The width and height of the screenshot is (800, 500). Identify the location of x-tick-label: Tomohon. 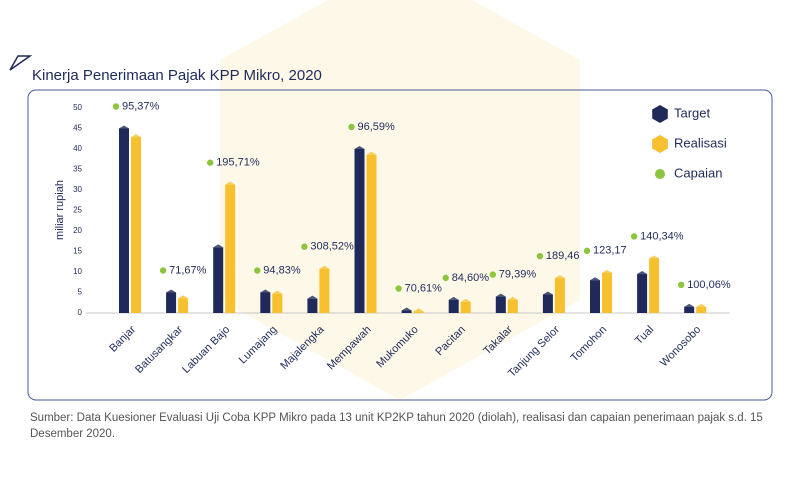
(589, 344).